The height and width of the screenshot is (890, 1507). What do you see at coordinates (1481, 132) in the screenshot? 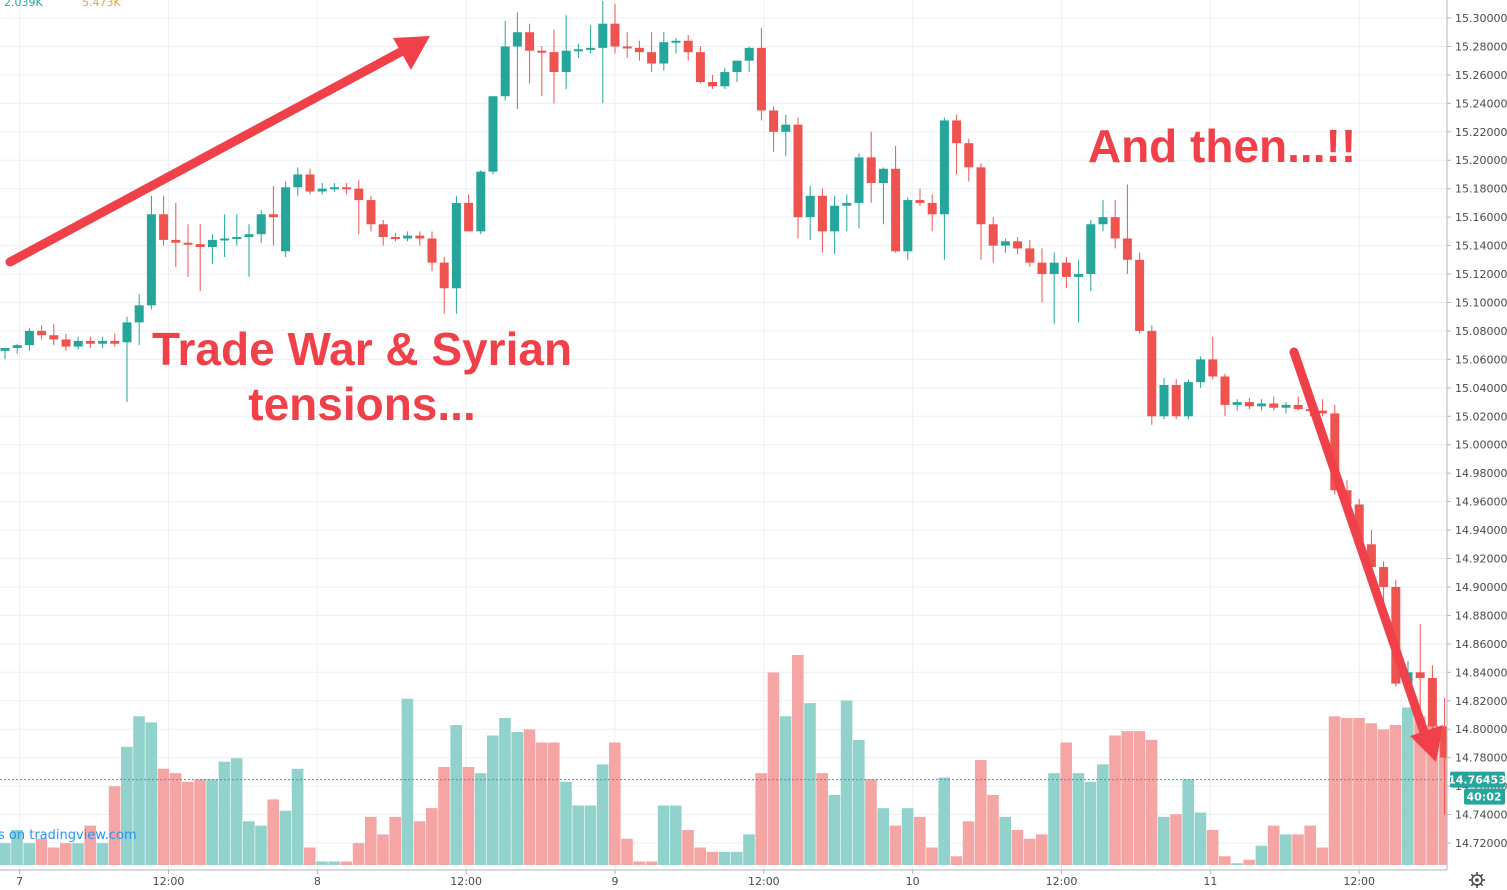
I see `price-tick-label: 15.22000` at bounding box center [1481, 132].